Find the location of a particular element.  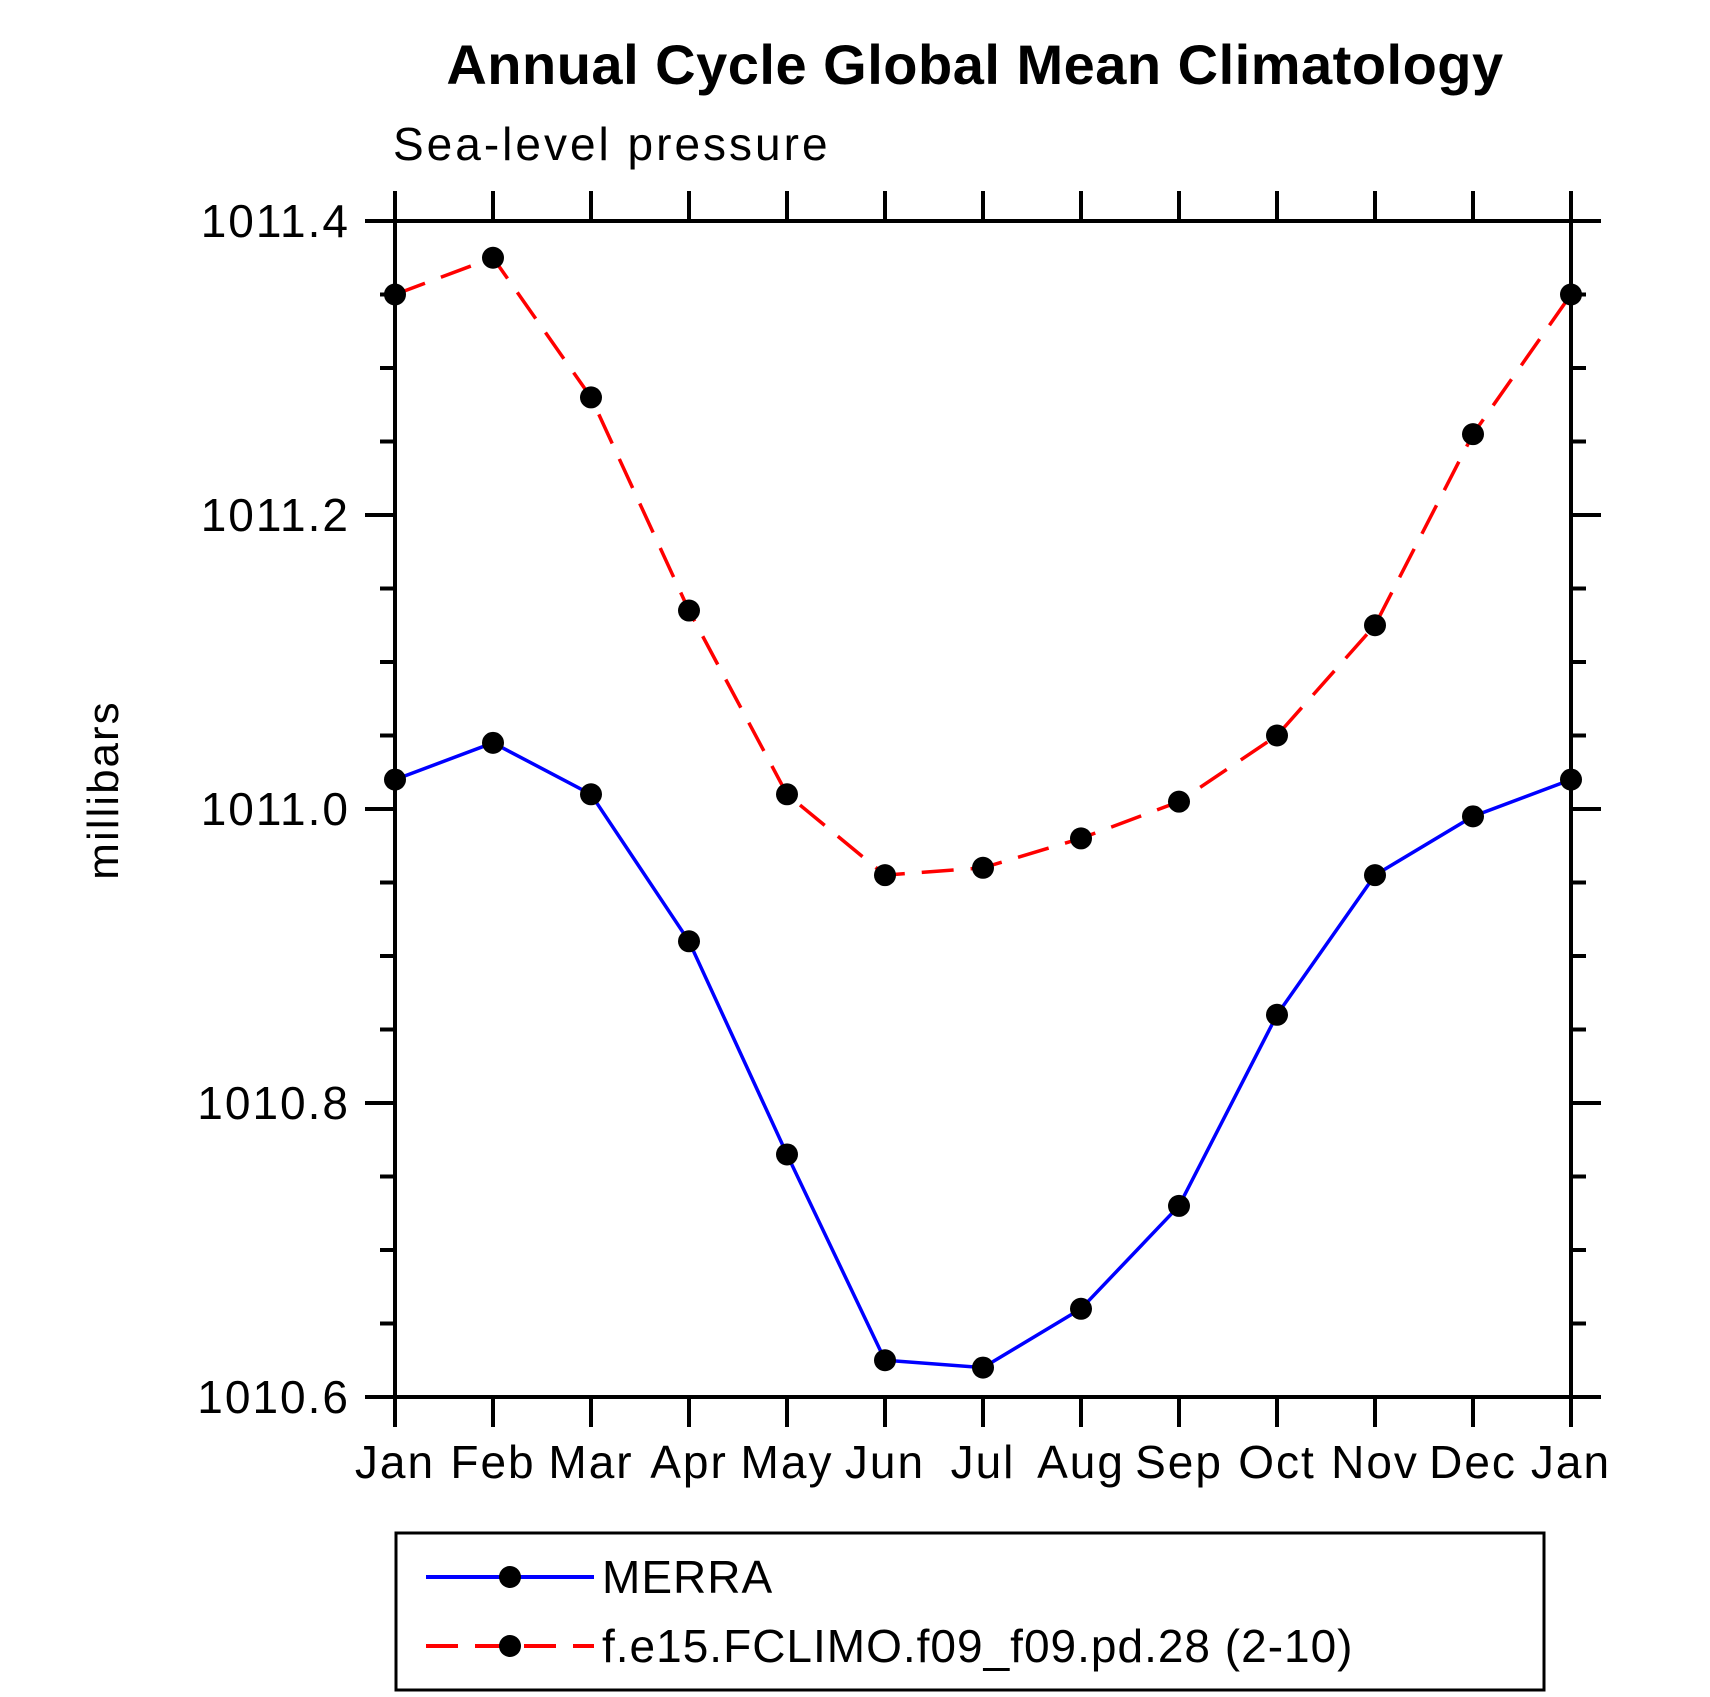

legend: MERRA f.e15.FCLIMO.f09_f09.pd.28 (2-10) is located at coordinates (970, 1611).